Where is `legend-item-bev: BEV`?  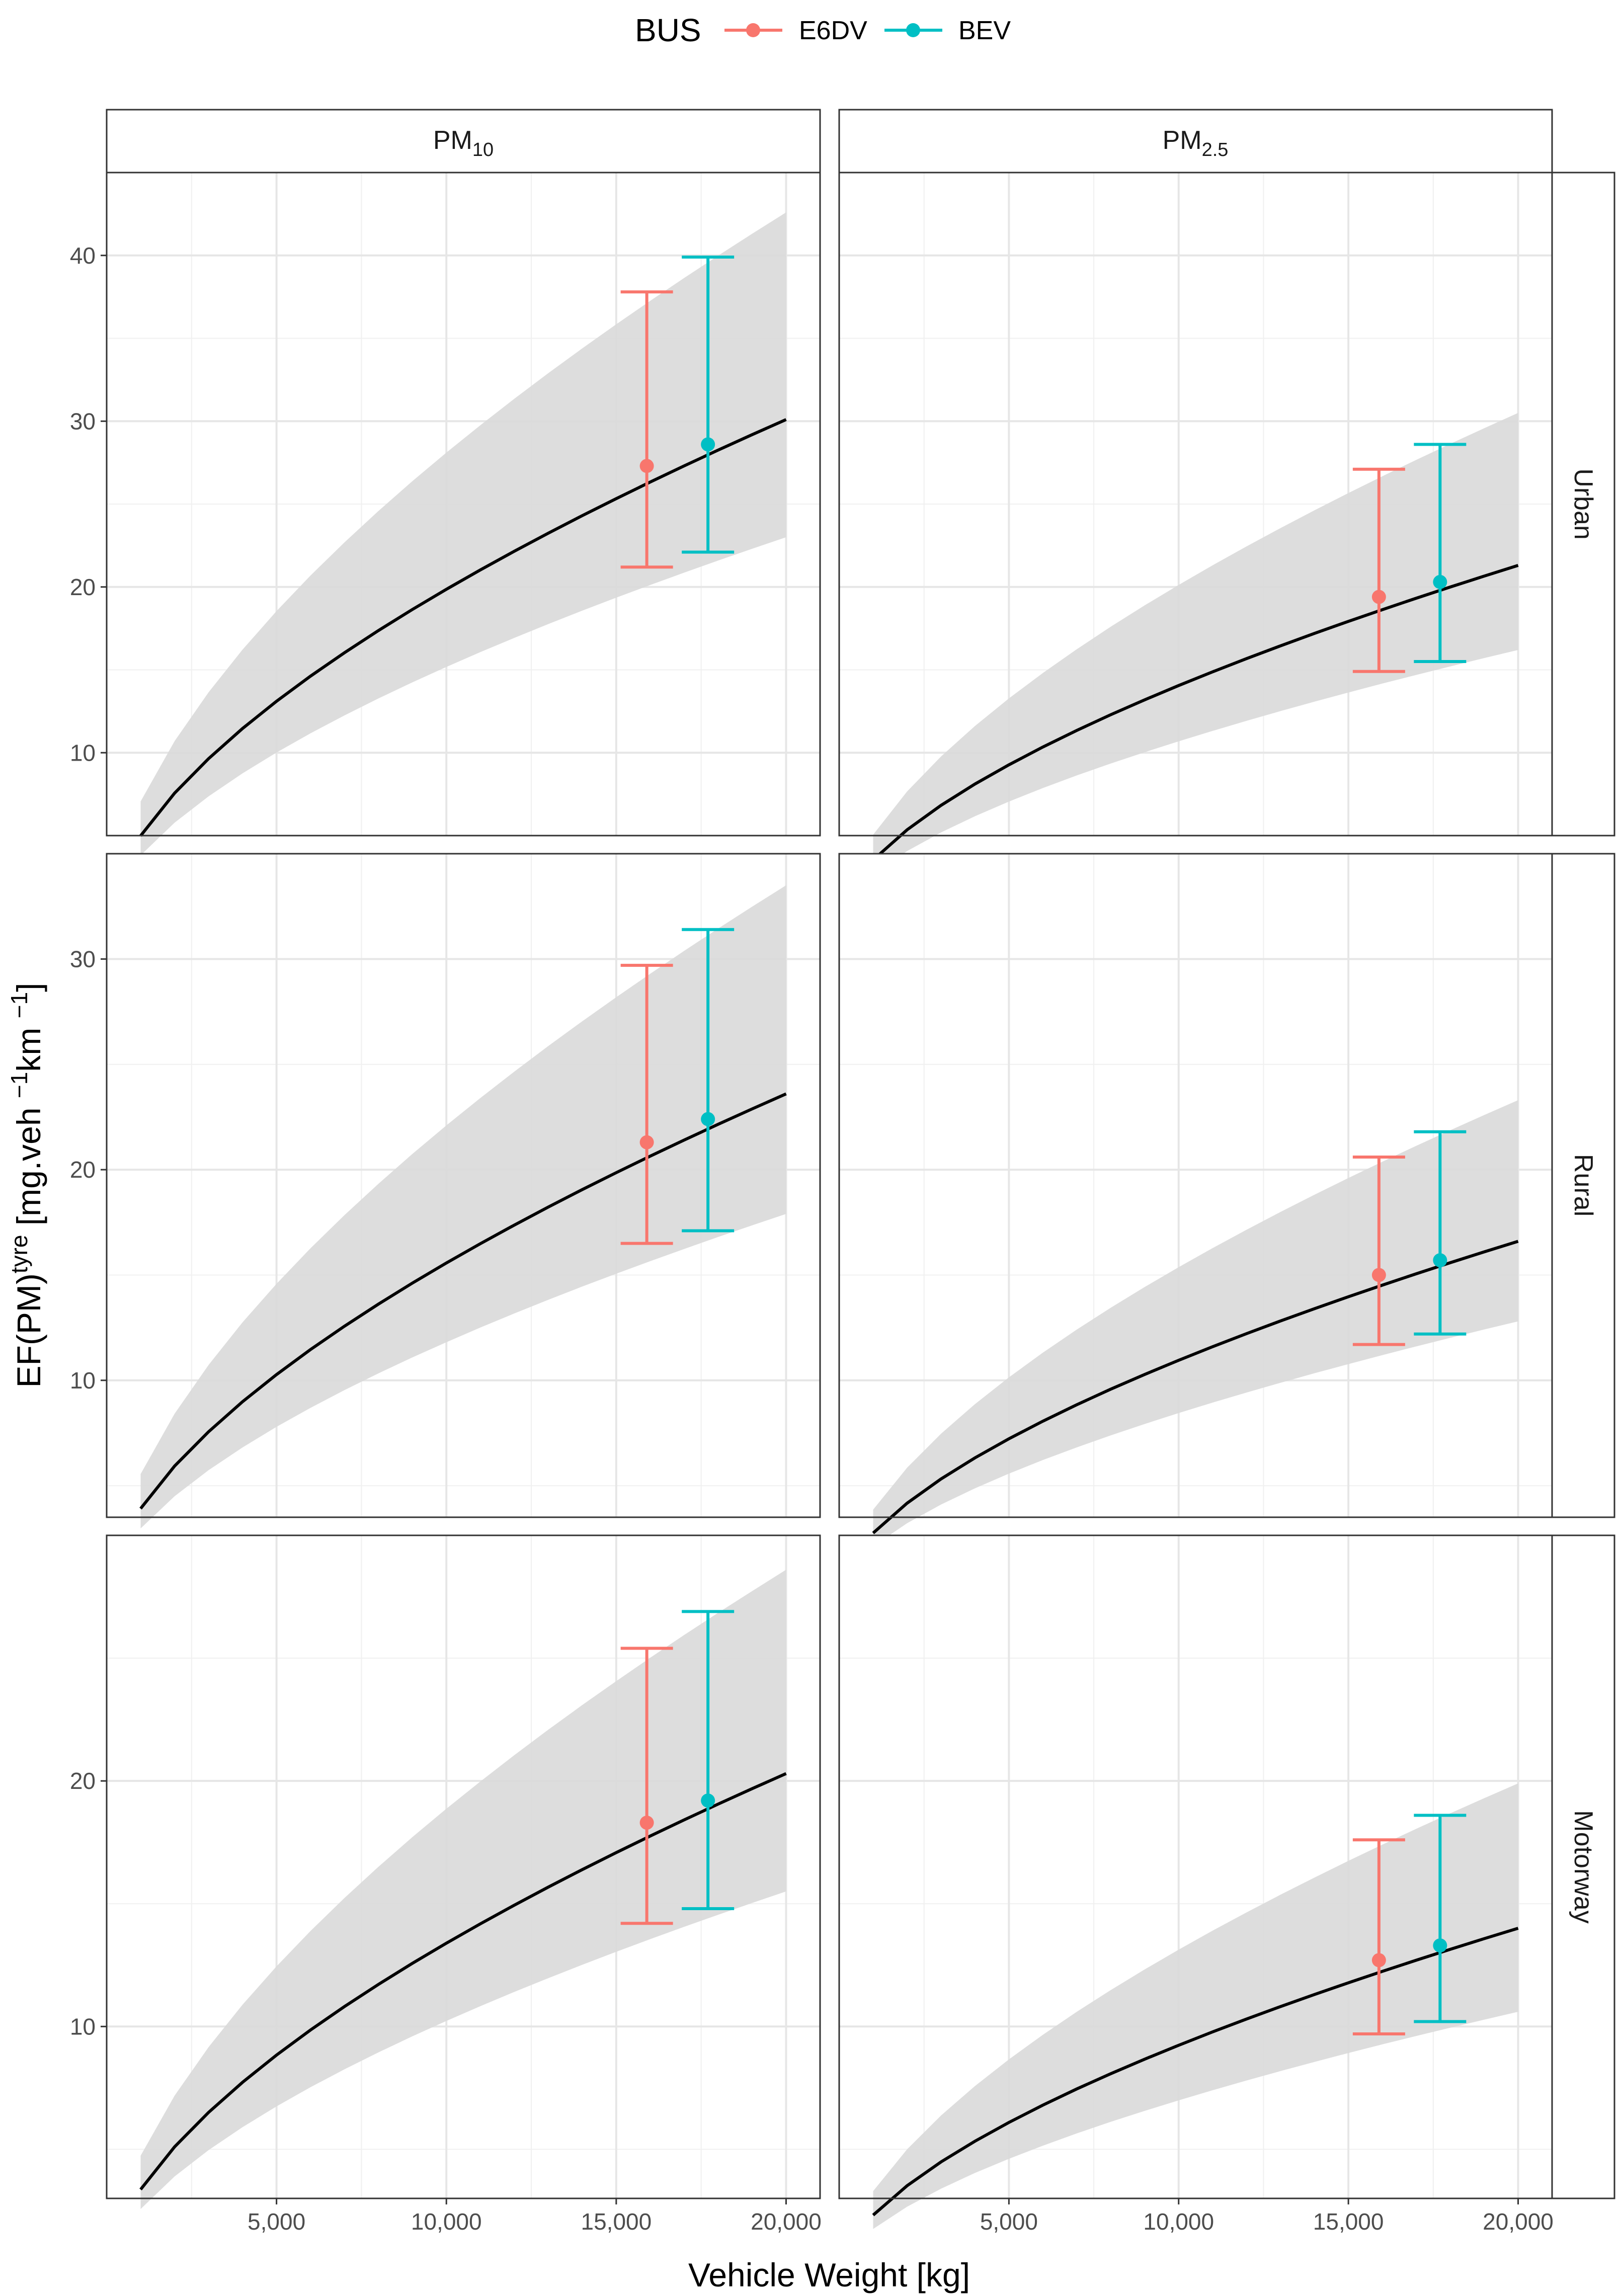
legend-item-bev: BEV is located at coordinates (948, 30).